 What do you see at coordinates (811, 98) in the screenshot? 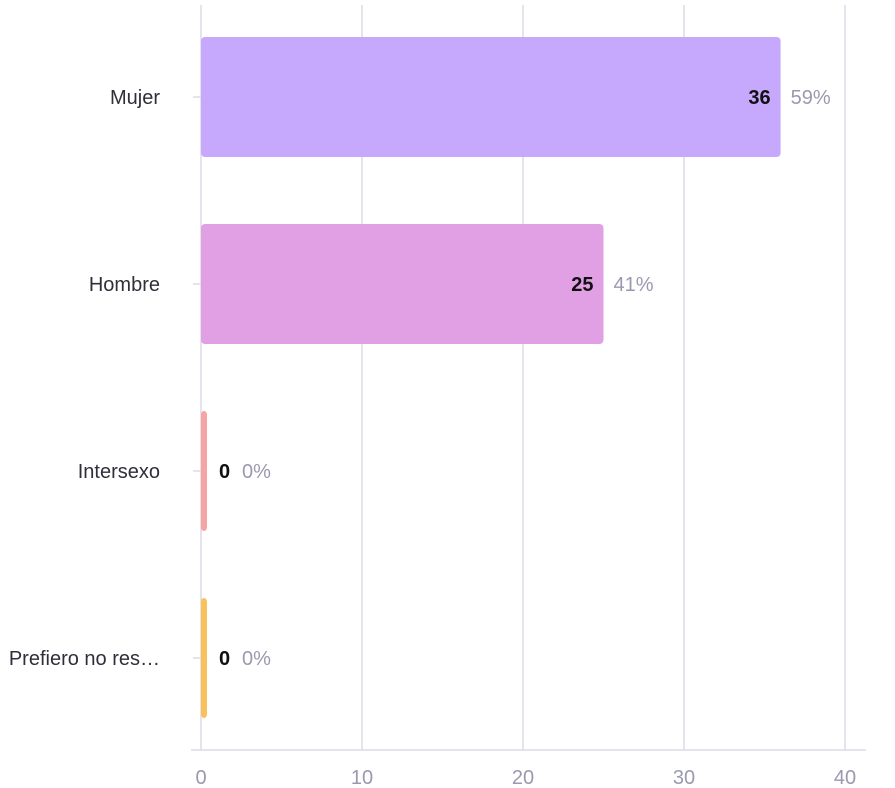
I see `percent-label: 59%` at bounding box center [811, 98].